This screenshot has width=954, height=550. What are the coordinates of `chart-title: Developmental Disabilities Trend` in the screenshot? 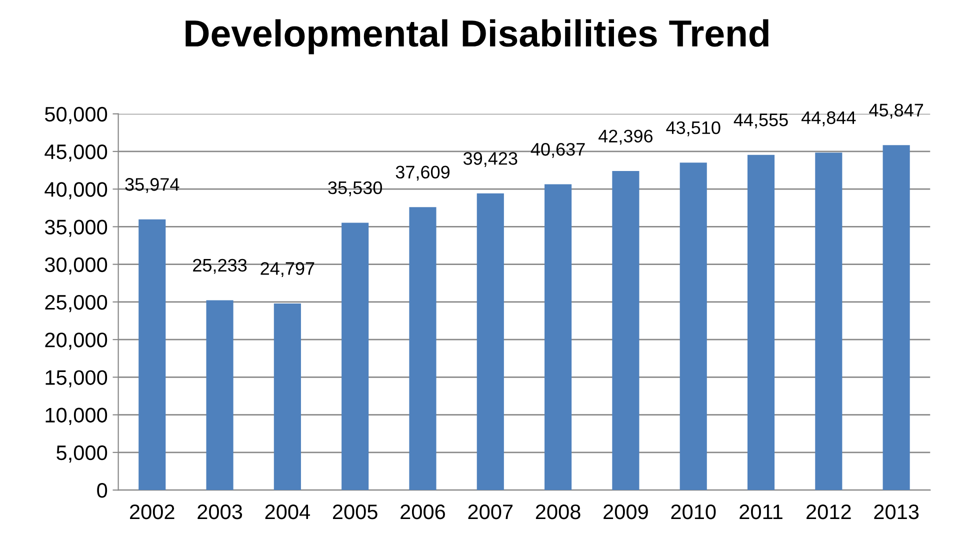 It's located at (477, 36).